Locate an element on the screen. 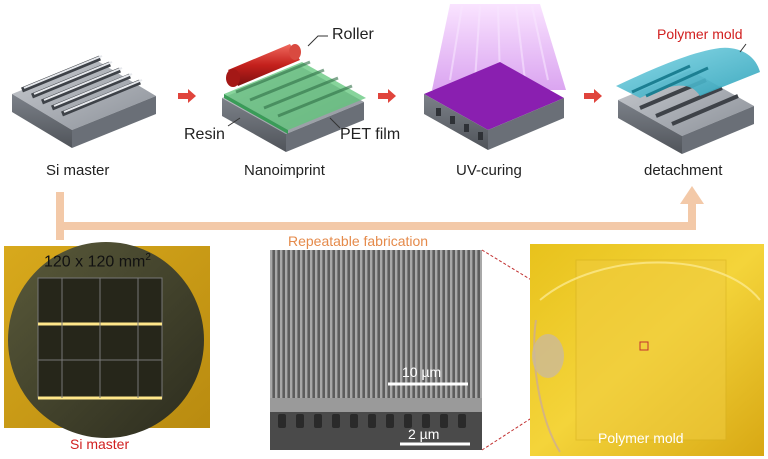 The height and width of the screenshot is (459, 768). polymer-mold-photo-caption: Polymer mold is located at coordinates (641, 438).